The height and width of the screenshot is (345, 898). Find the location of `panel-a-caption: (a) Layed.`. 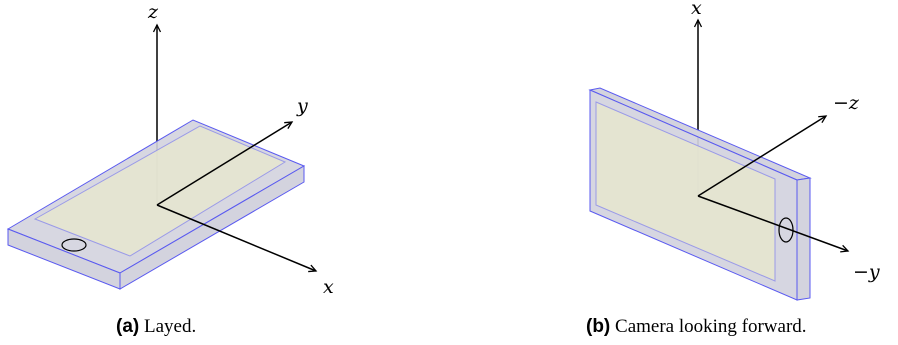

panel-a-caption: (a) Layed. is located at coordinates (156, 327).